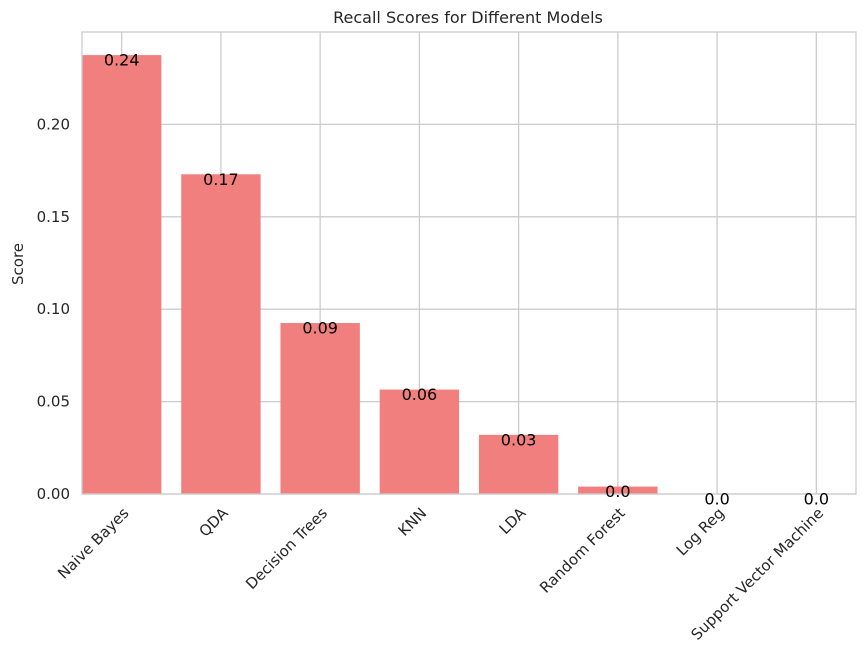 Image resolution: width=865 pixels, height=657 pixels. Describe the element at coordinates (122, 60) in the screenshot. I see `bar-value-label: 0.24` at that location.